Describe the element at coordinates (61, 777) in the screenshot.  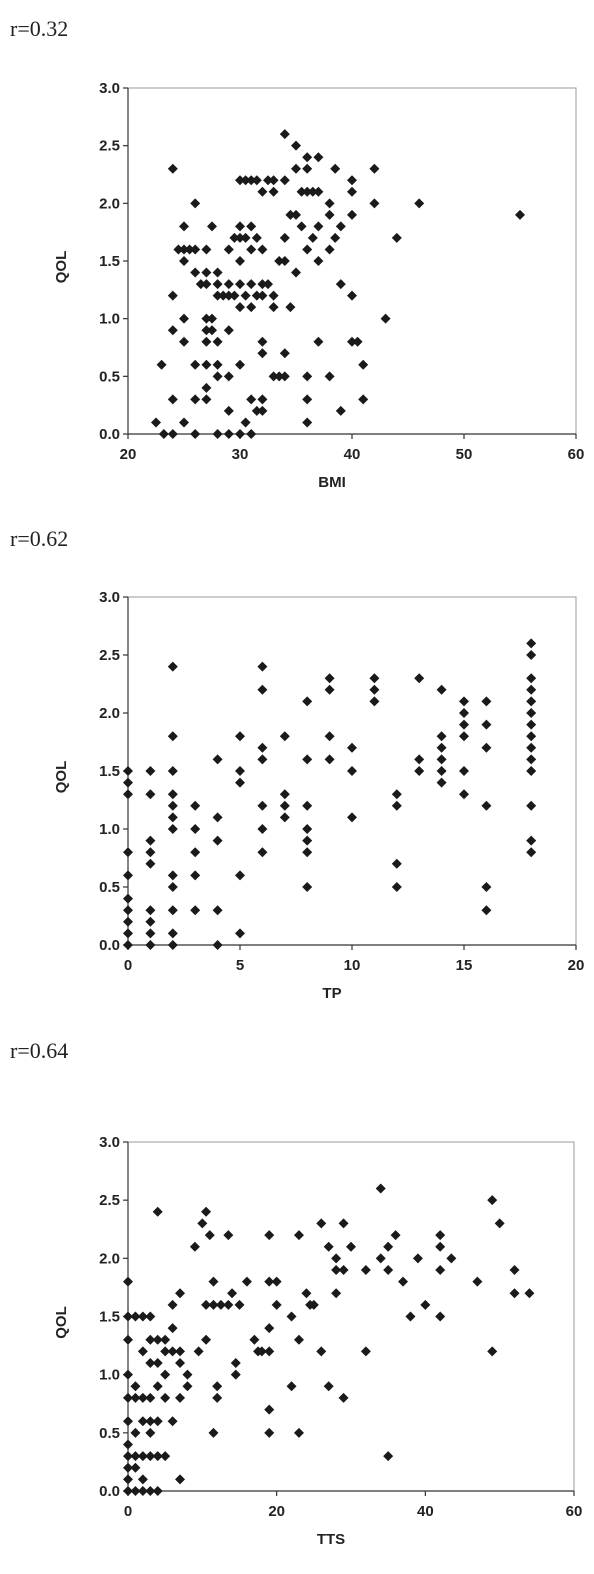
I see `y-axis-label: QOL` at that location.